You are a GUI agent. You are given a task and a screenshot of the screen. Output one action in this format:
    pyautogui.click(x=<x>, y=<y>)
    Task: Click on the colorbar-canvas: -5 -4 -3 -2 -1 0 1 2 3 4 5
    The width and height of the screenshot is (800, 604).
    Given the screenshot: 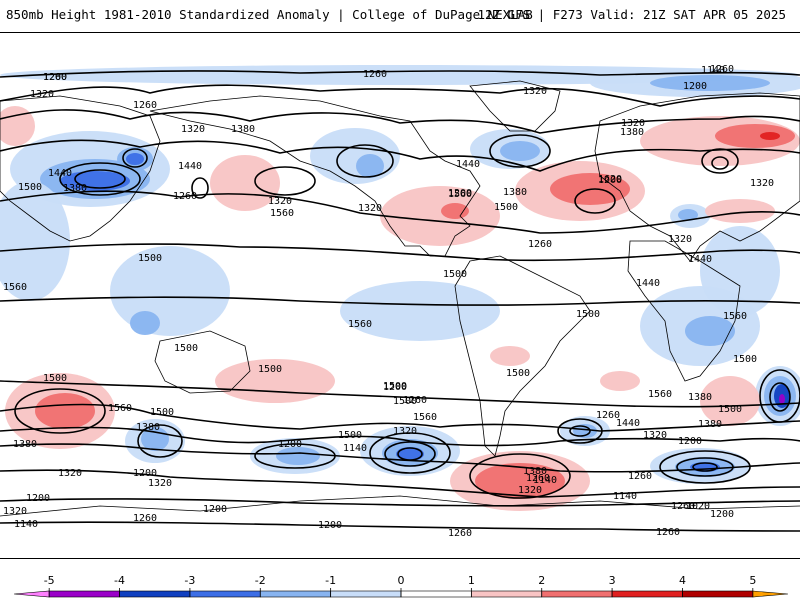 What is the action you would take?
    pyautogui.click(x=401, y=586)
    